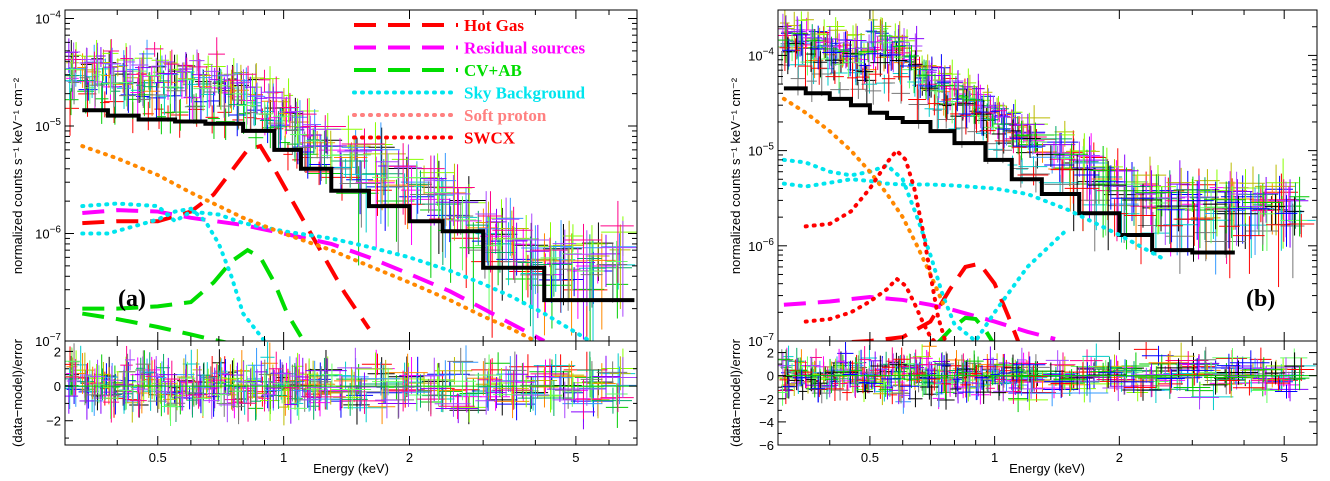 The height and width of the screenshot is (481, 1330). What do you see at coordinates (17, 175) in the screenshot?
I see `y-axis-label-top-a: normalized counts s⁻¹ keV⁻¹ cm⁻²` at bounding box center [17, 175].